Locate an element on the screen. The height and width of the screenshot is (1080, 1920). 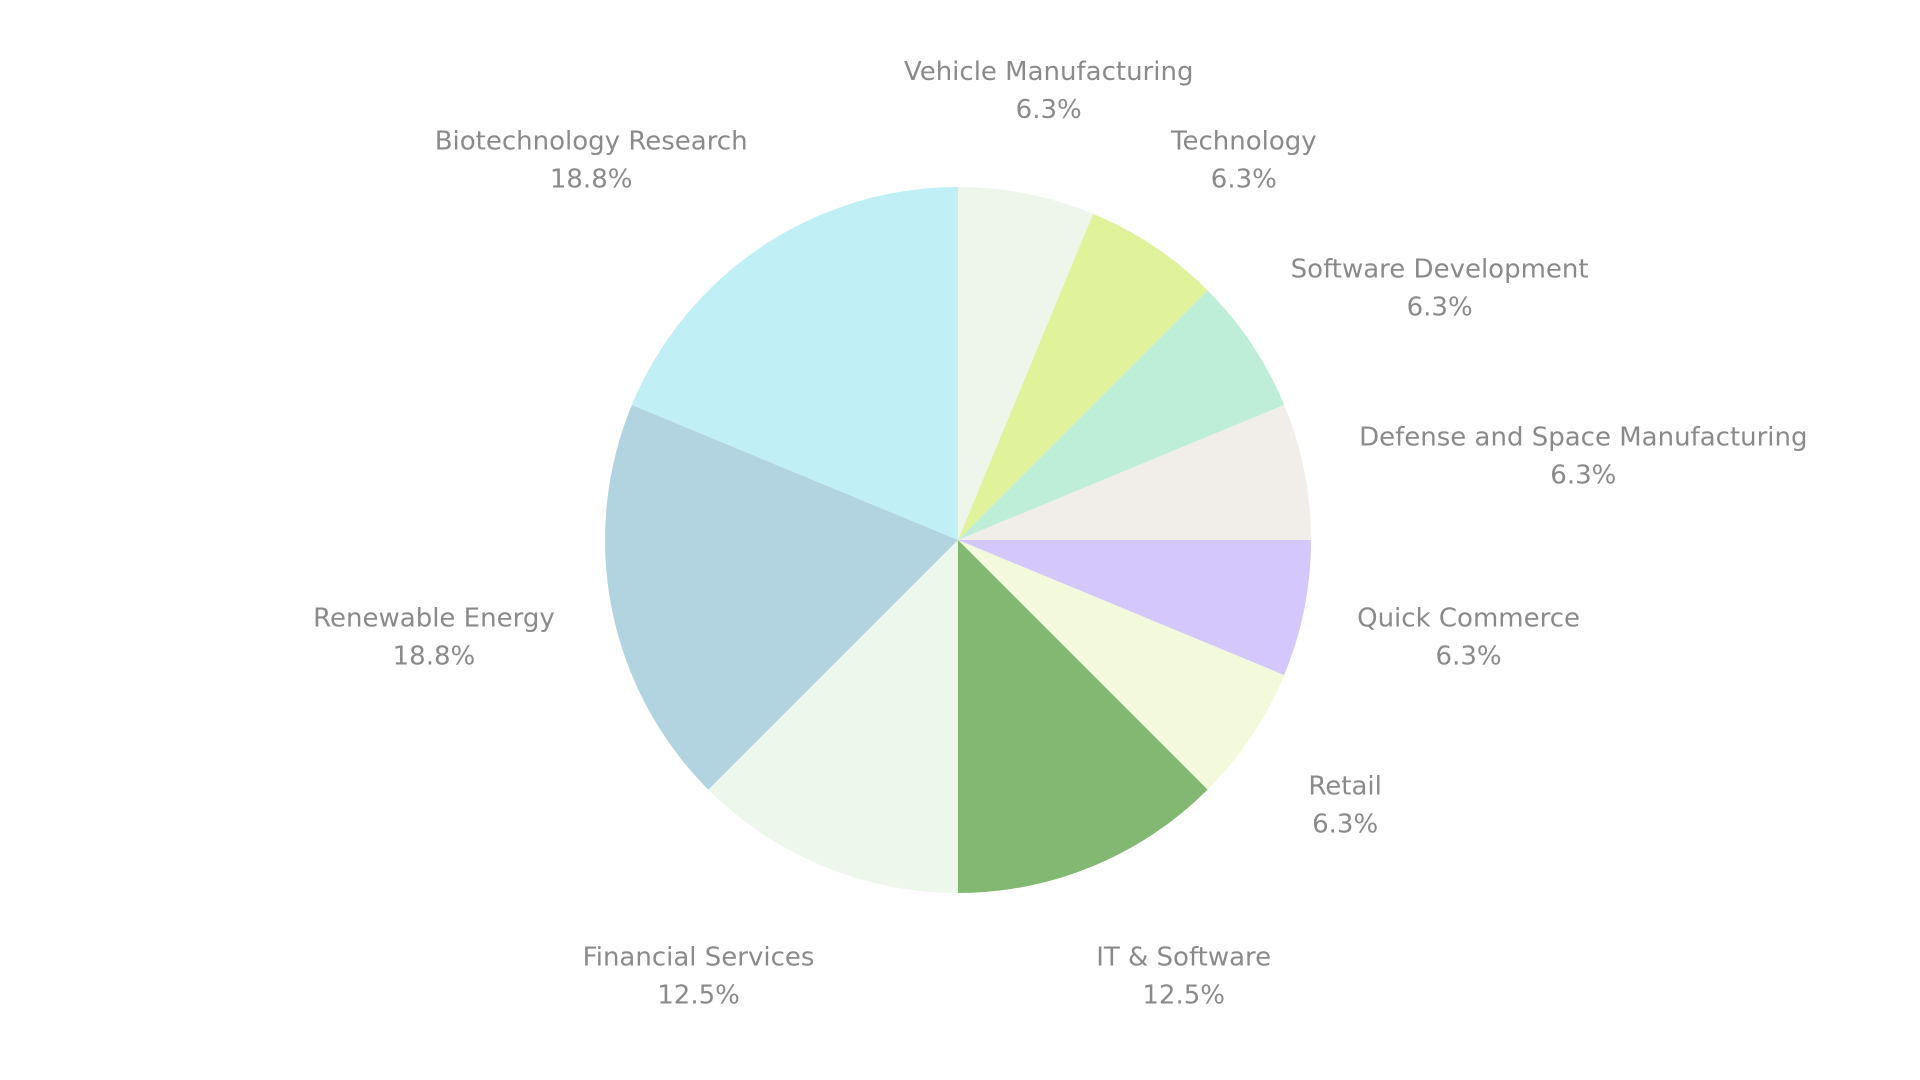
pie-slice-retail is located at coordinates (1121, 665).